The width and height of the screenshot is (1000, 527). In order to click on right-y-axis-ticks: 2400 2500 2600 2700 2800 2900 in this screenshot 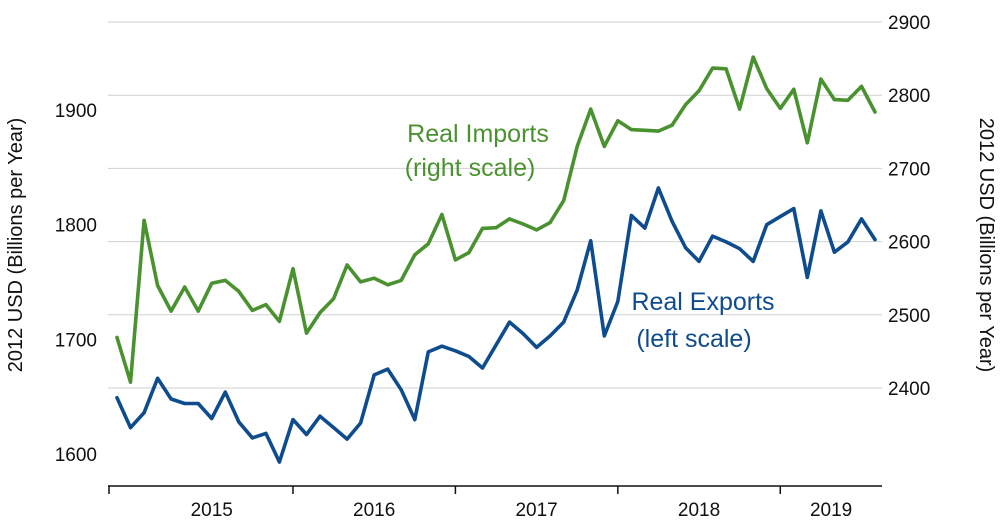, I will do `click(909, 206)`.